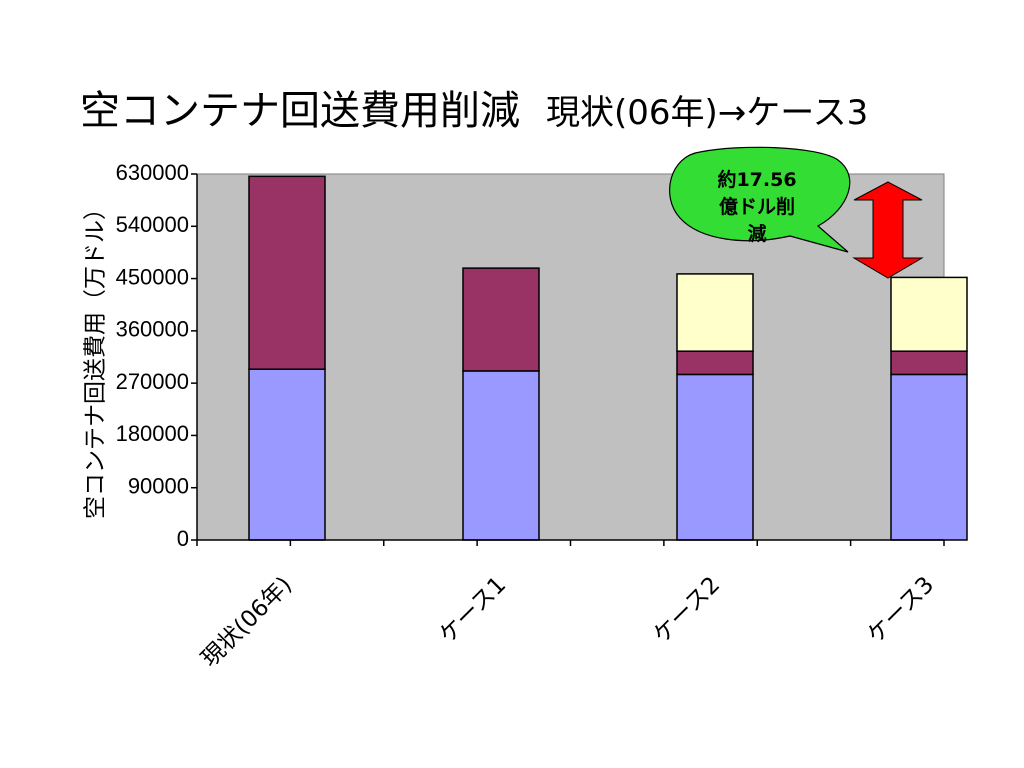 This screenshot has width=1024, height=768. What do you see at coordinates (687, 610) in the screenshot?
I see `x-tick-label: ケース2` at bounding box center [687, 610].